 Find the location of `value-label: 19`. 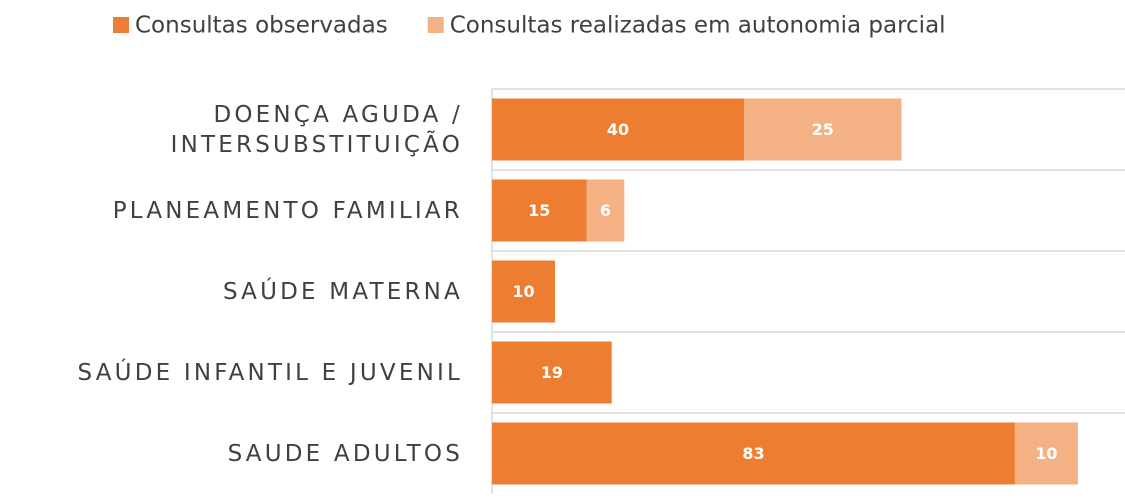

value-label: 19 is located at coordinates (552, 372).